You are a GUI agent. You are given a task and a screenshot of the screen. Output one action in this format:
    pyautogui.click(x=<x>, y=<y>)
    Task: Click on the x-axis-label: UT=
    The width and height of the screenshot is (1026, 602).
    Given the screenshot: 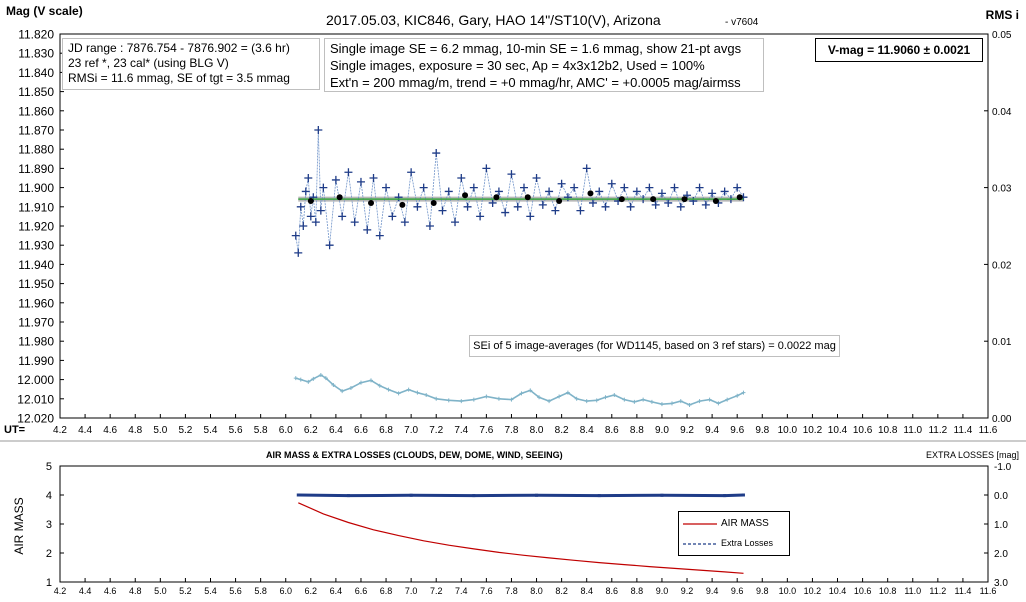 What is the action you would take?
    pyautogui.click(x=14, y=430)
    